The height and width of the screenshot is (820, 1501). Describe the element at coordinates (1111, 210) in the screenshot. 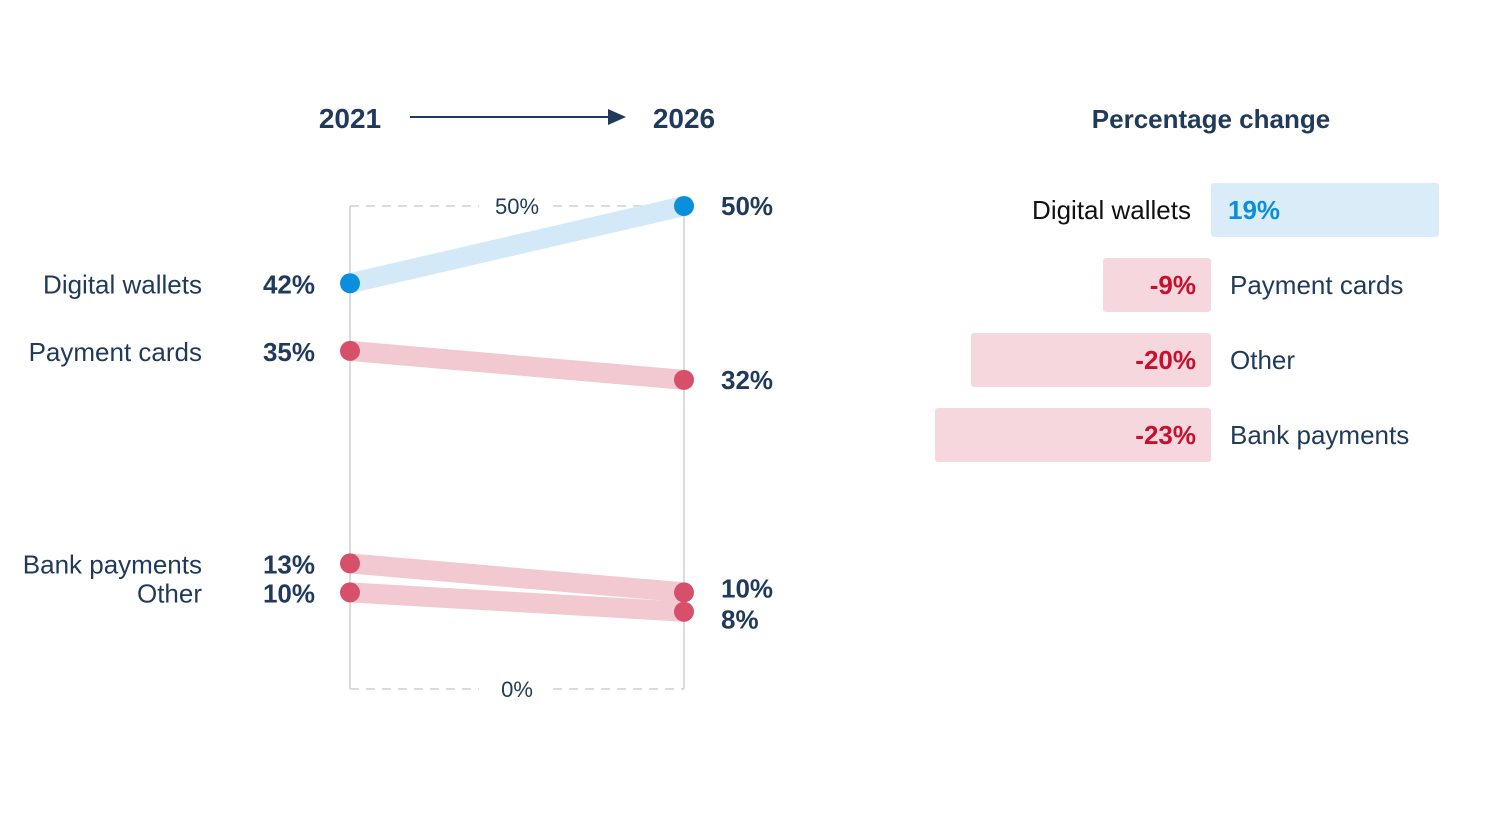

I see `bar-category-digital-wallets: Digital wallets` at that location.